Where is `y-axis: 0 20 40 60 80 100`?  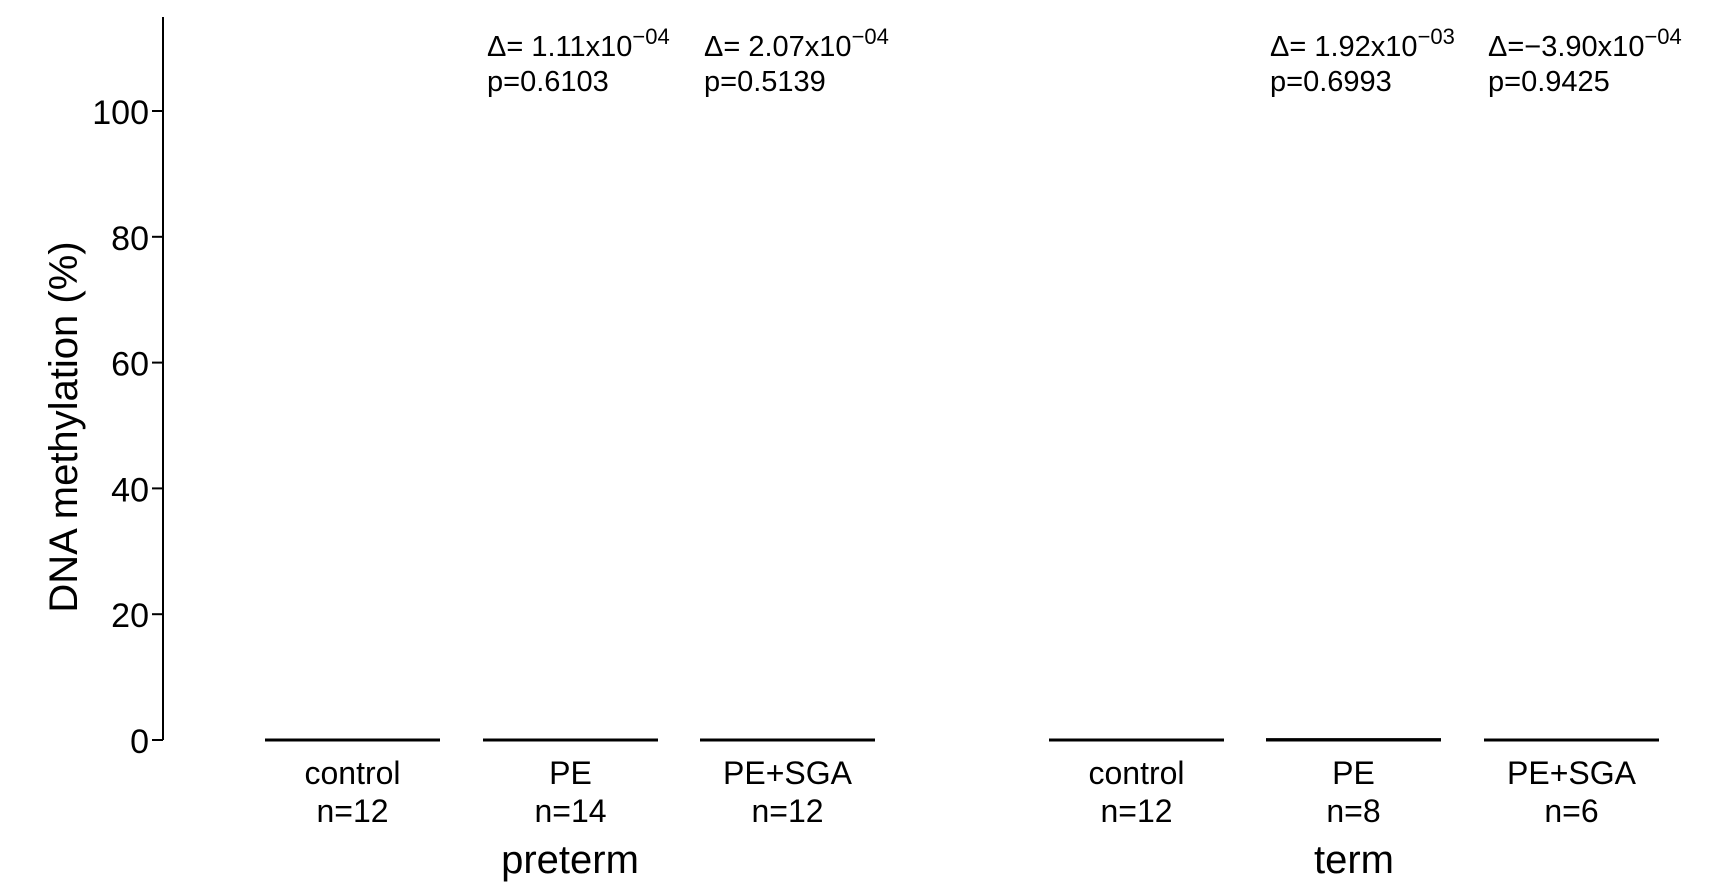
y-axis: 0 20 40 60 80 100 is located at coordinates (128, 389).